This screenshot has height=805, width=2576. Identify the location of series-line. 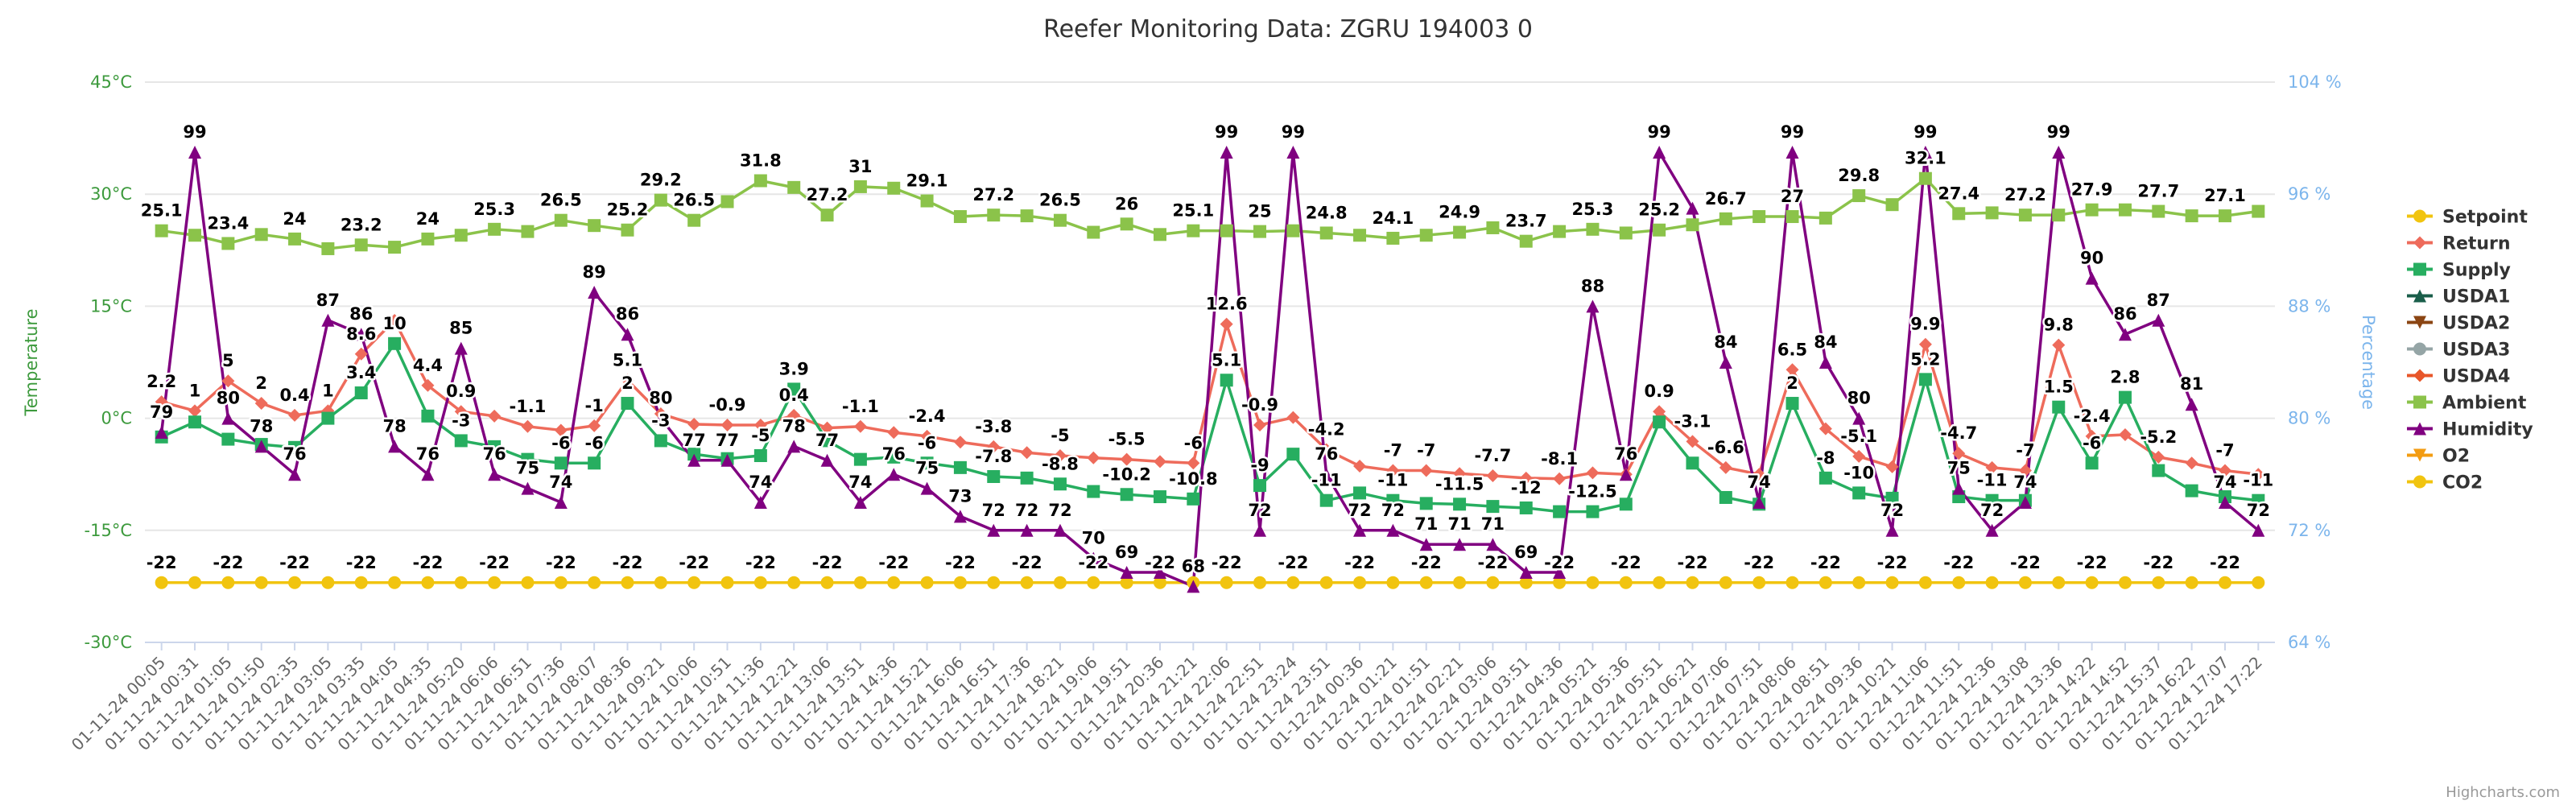
(1210, 213).